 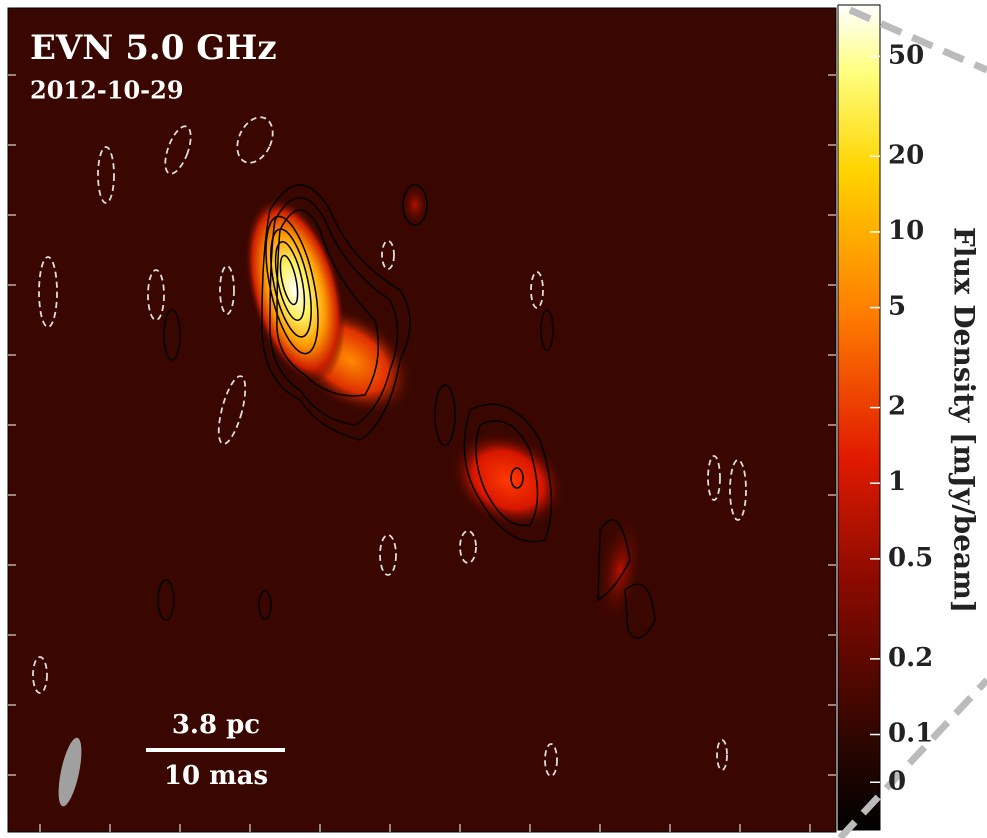 I want to click on colorbar-tick-label: 1, so click(x=897, y=482).